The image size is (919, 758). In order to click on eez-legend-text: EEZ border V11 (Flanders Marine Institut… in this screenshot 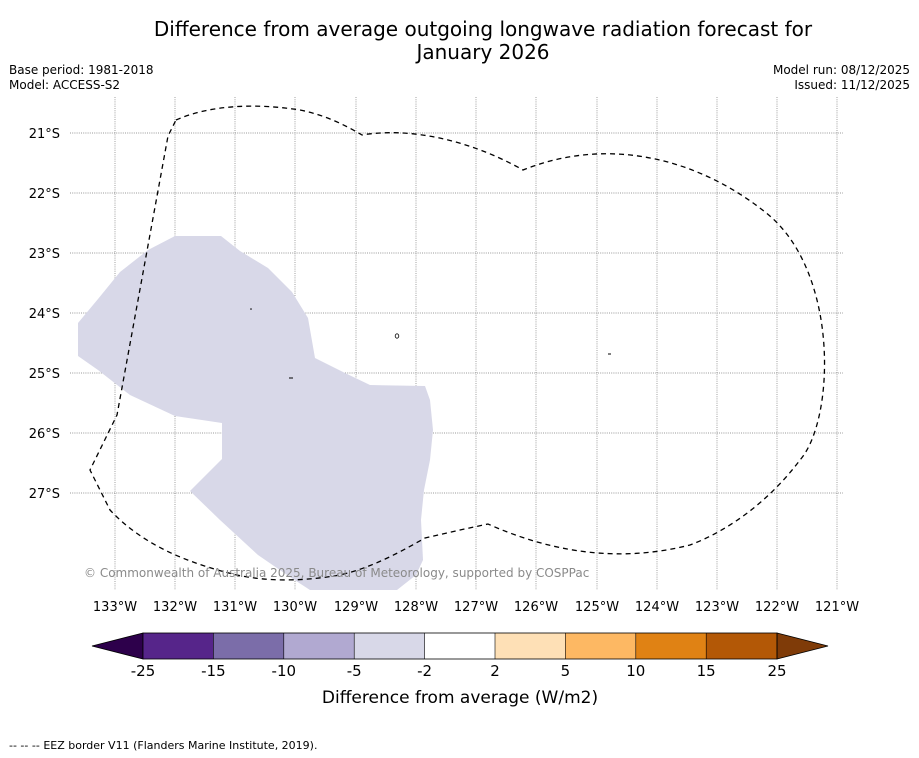, I will do `click(180, 745)`.